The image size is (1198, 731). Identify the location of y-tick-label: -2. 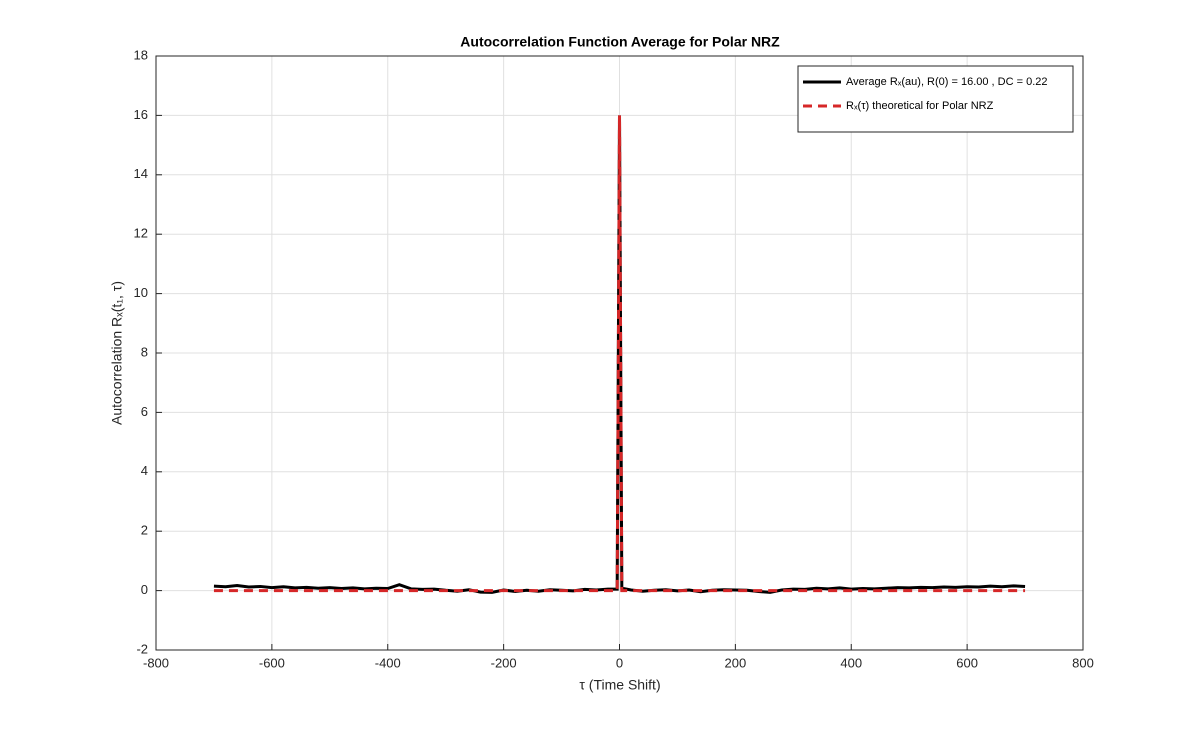
(142, 648).